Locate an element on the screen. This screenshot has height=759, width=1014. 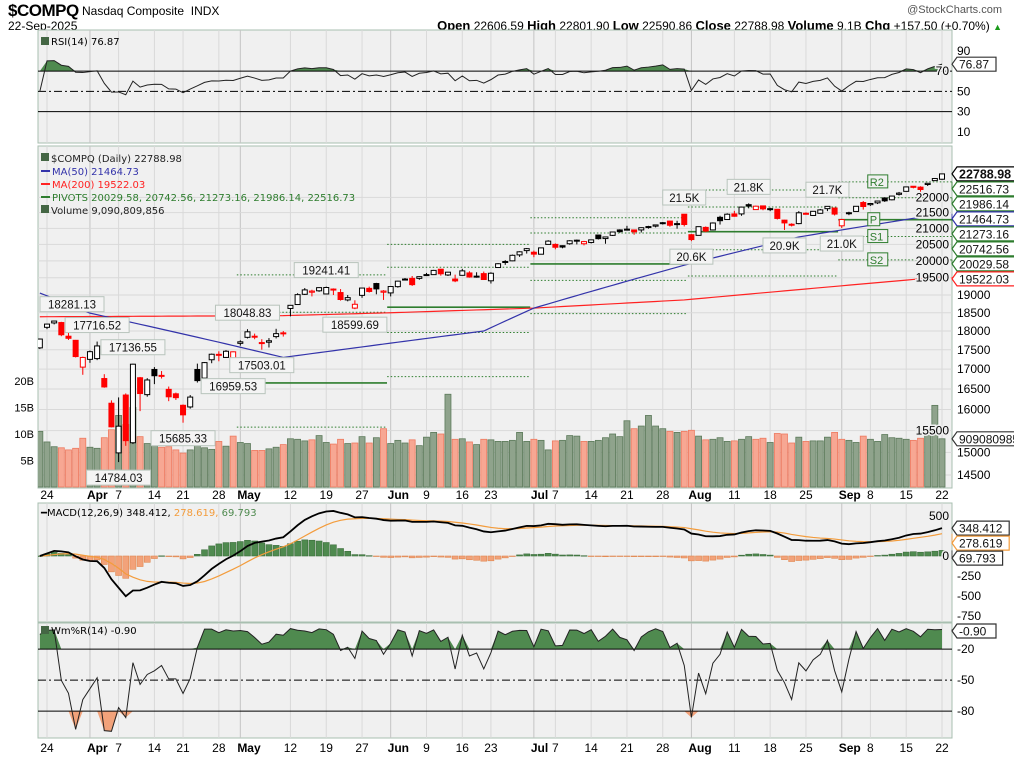
ma200-line is located at coordinates (491, 297).